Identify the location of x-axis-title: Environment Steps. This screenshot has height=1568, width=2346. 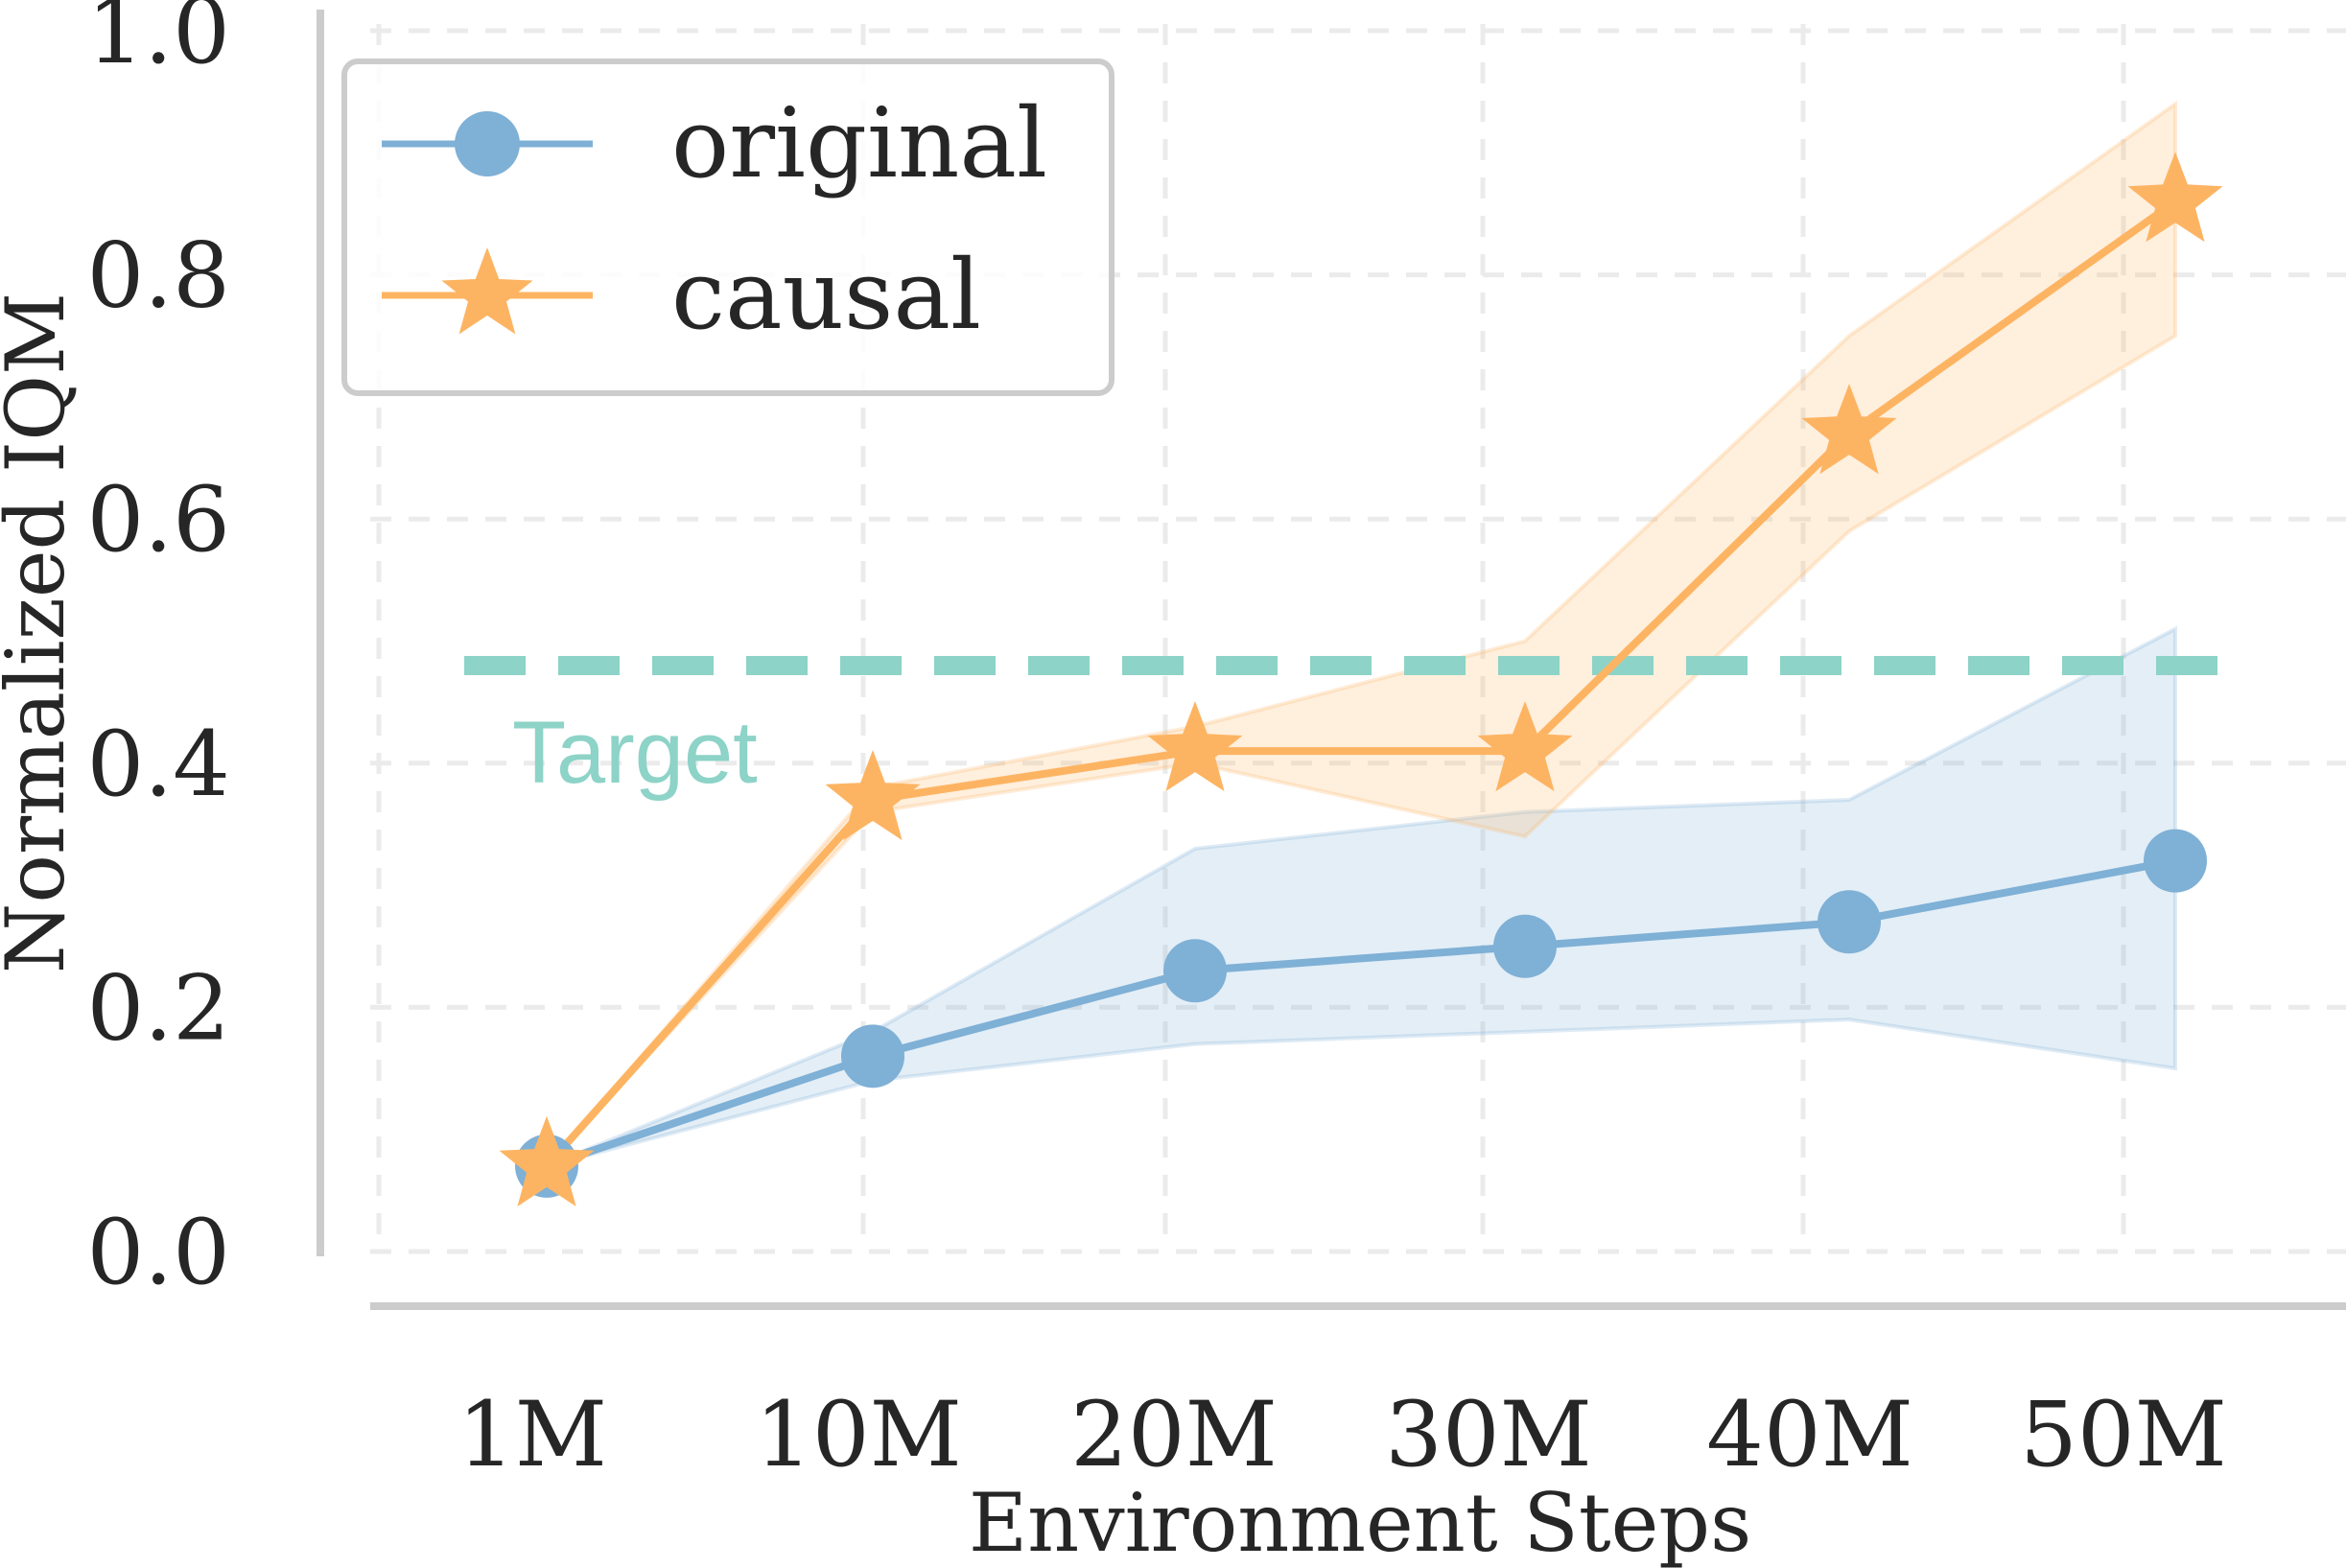
(1360, 1522).